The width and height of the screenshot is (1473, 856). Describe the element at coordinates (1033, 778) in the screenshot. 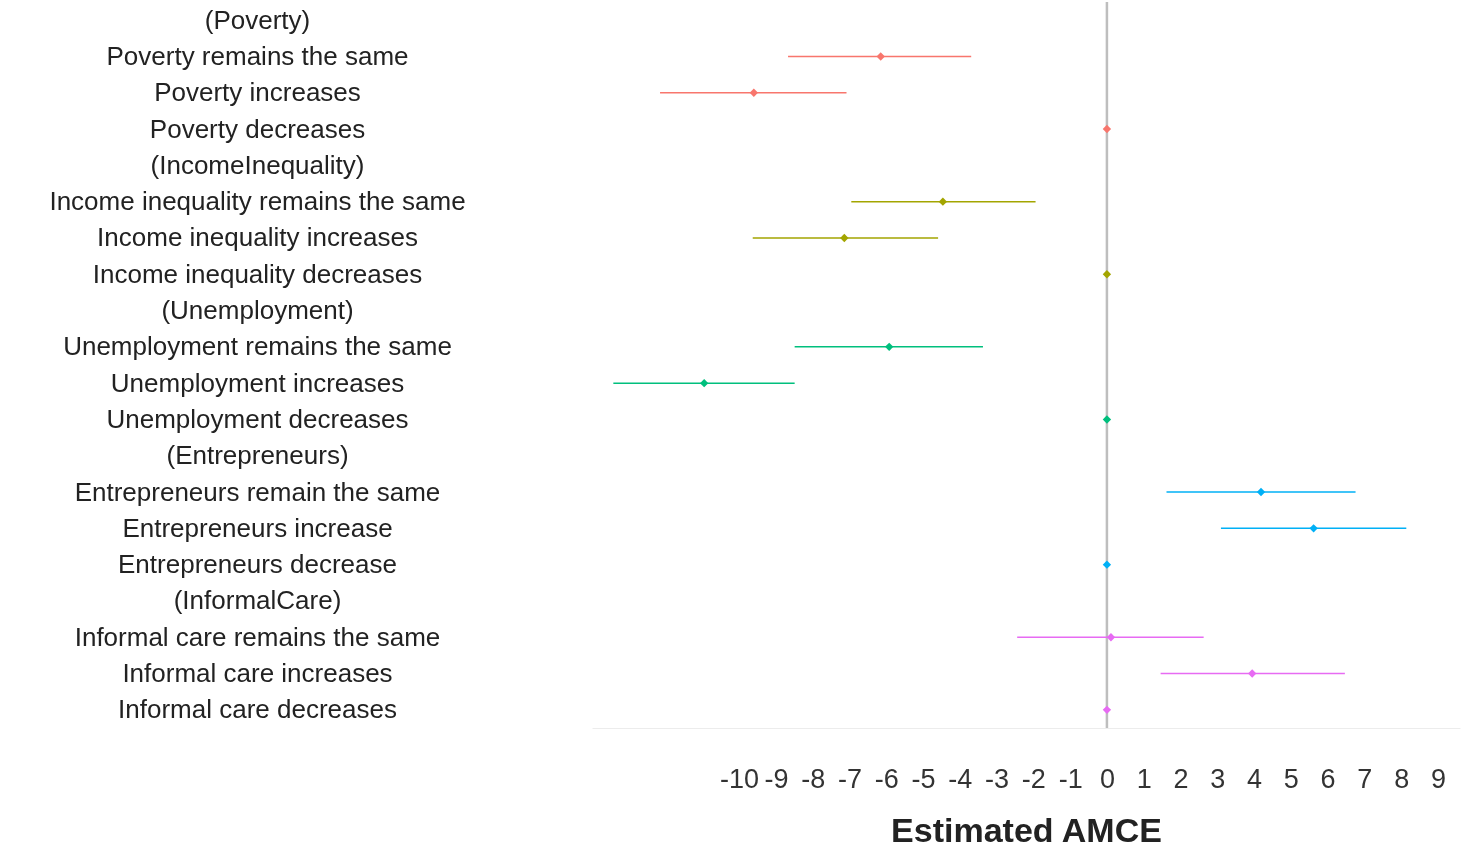

I see `x-tick-label: -2` at that location.